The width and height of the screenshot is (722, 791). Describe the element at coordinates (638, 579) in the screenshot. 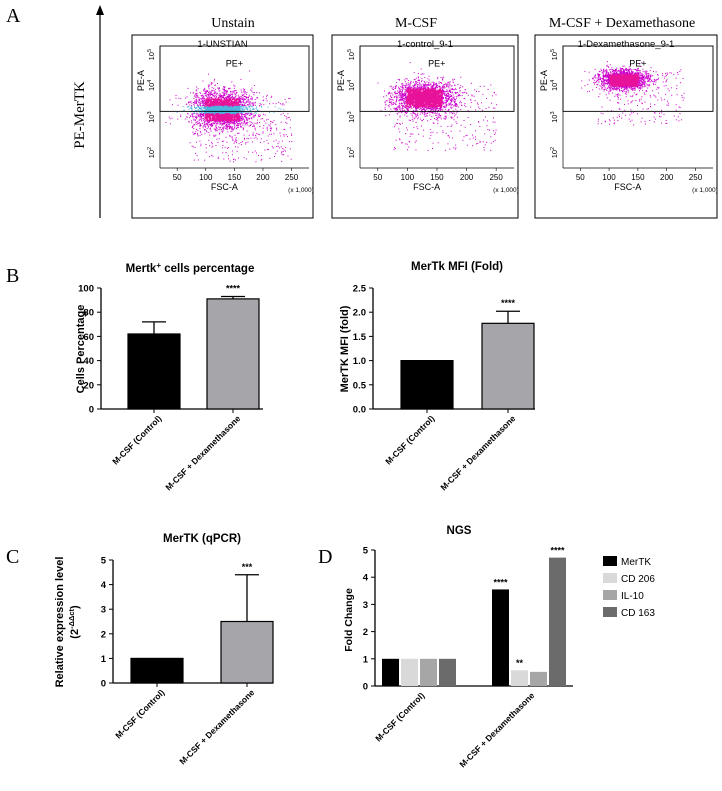

I see `legend-label: CD 206` at that location.